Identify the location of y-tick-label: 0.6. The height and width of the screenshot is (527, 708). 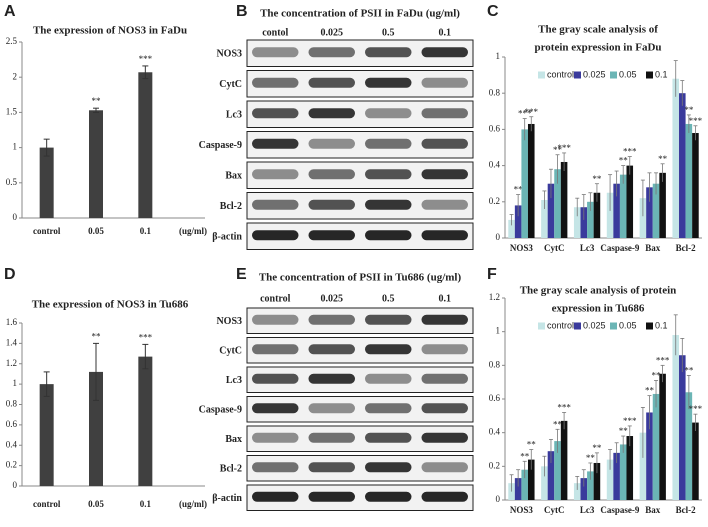
(495, 398).